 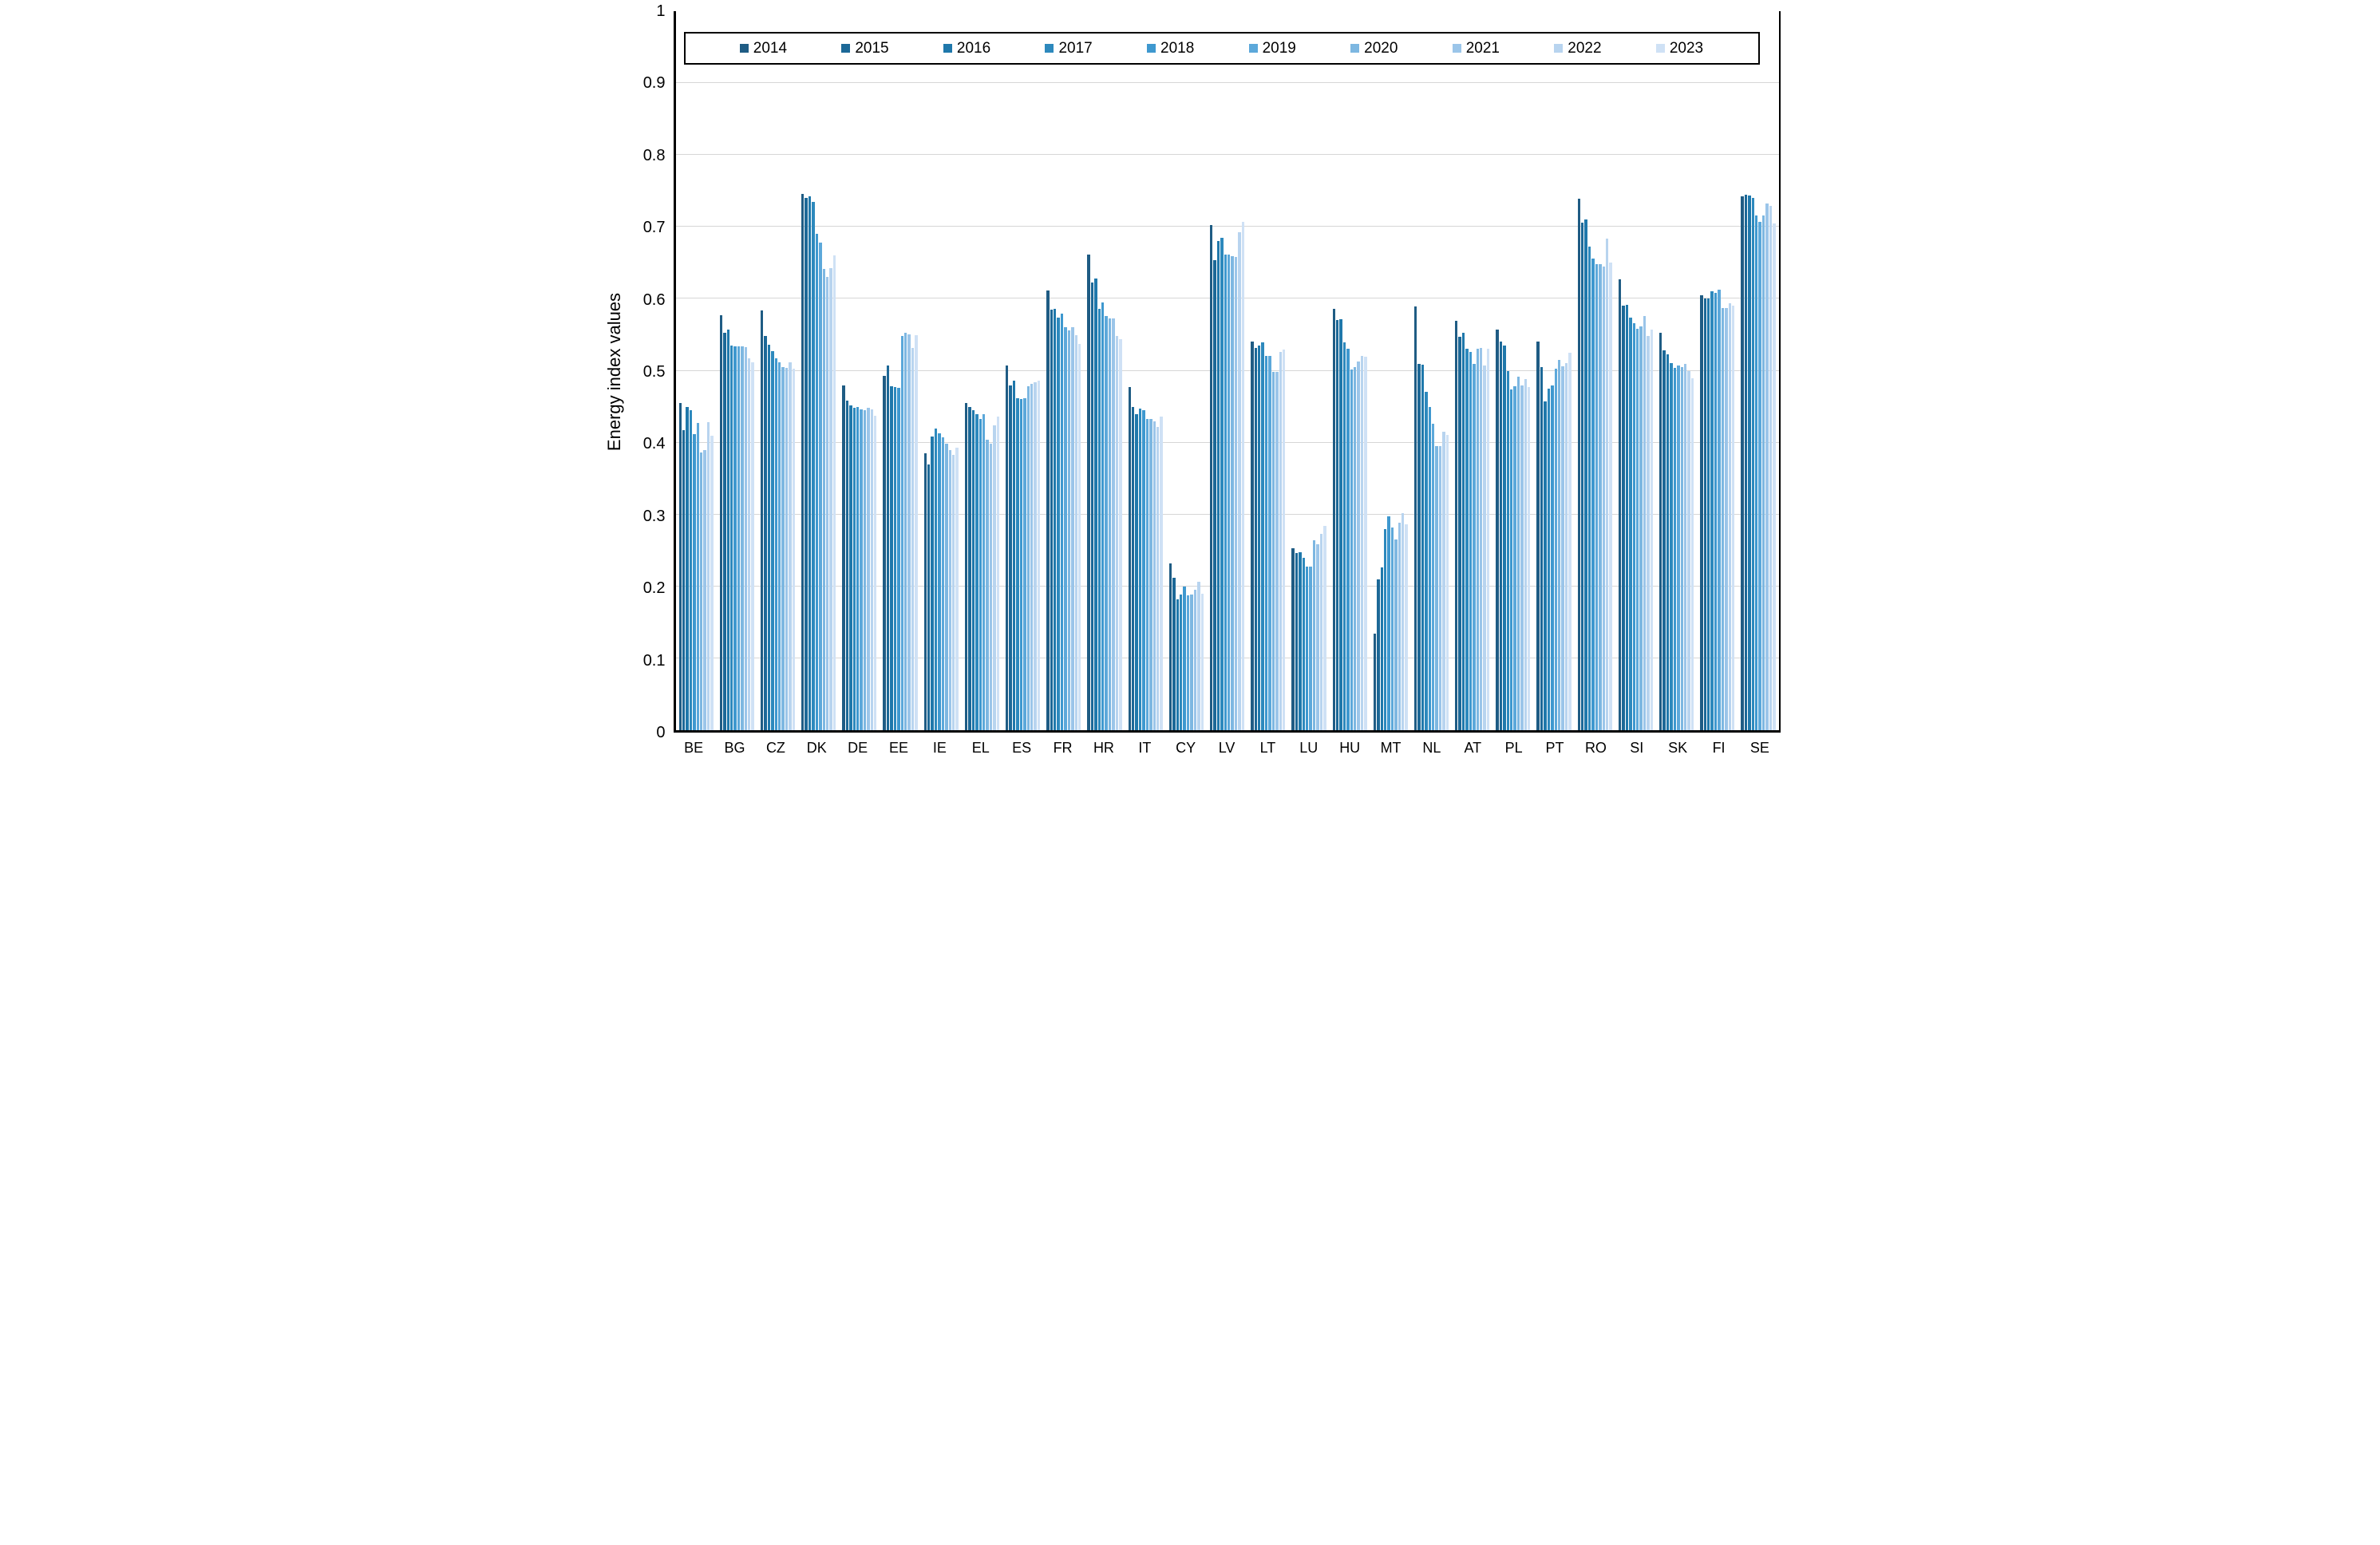 I want to click on bar-hr-2023, so click(x=1120, y=534).